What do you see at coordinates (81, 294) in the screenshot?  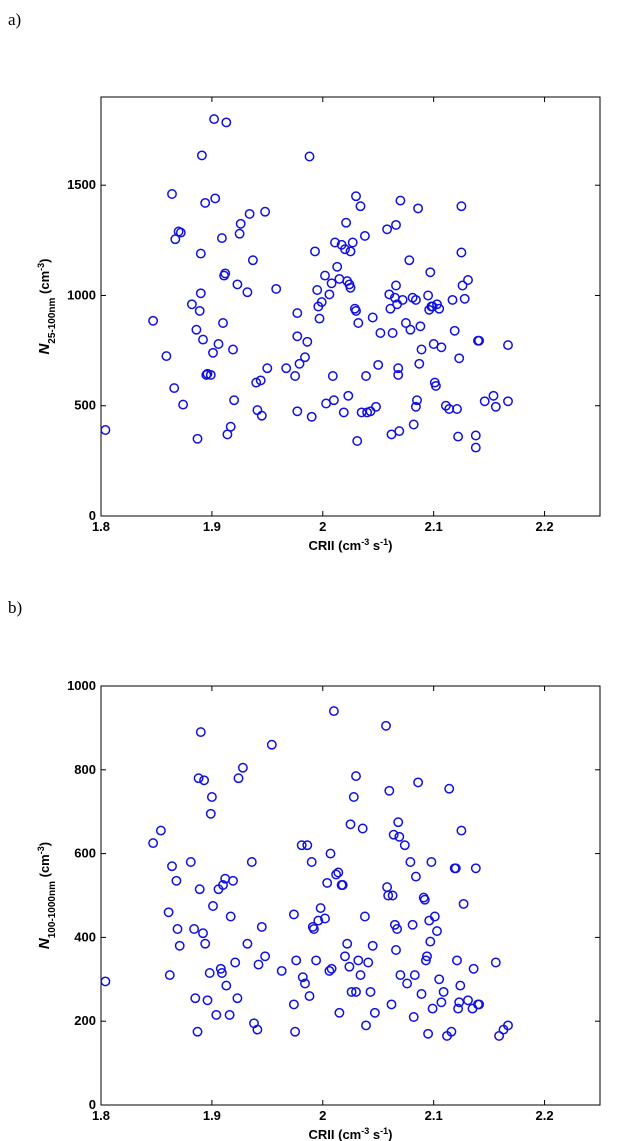 I see `y-tick-label: 1000` at bounding box center [81, 294].